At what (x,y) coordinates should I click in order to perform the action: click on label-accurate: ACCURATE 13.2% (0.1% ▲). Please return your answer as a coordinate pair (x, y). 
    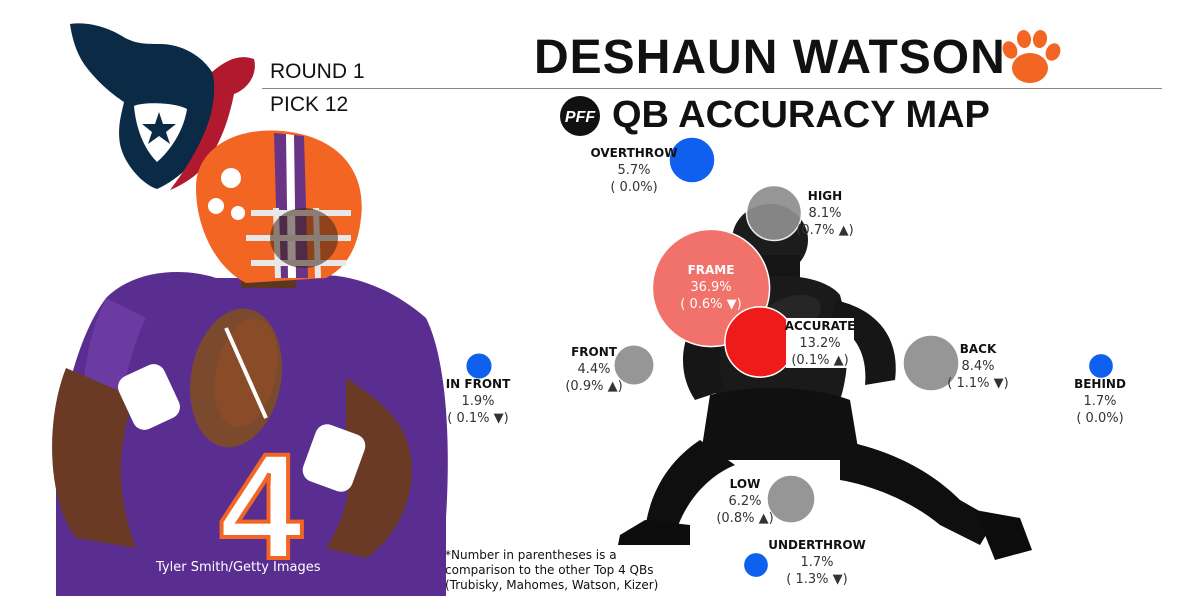
    Looking at the image, I should click on (820, 343).